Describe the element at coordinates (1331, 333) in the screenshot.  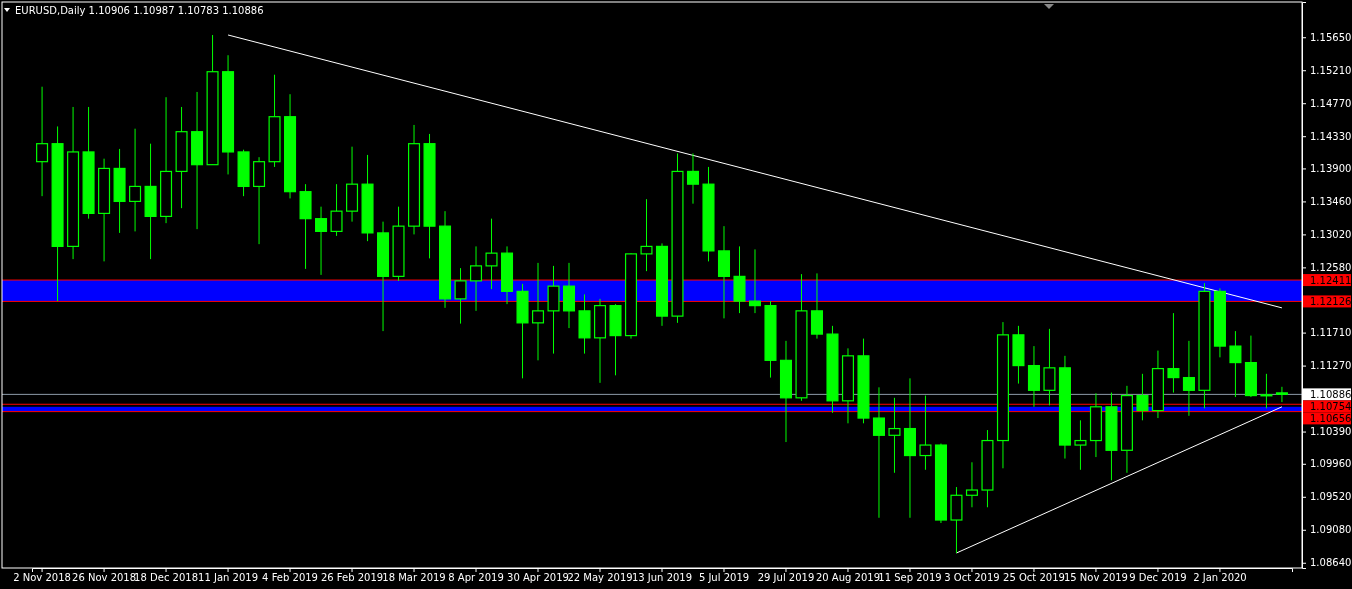
I see `y-tick-label: 1.11710` at that location.